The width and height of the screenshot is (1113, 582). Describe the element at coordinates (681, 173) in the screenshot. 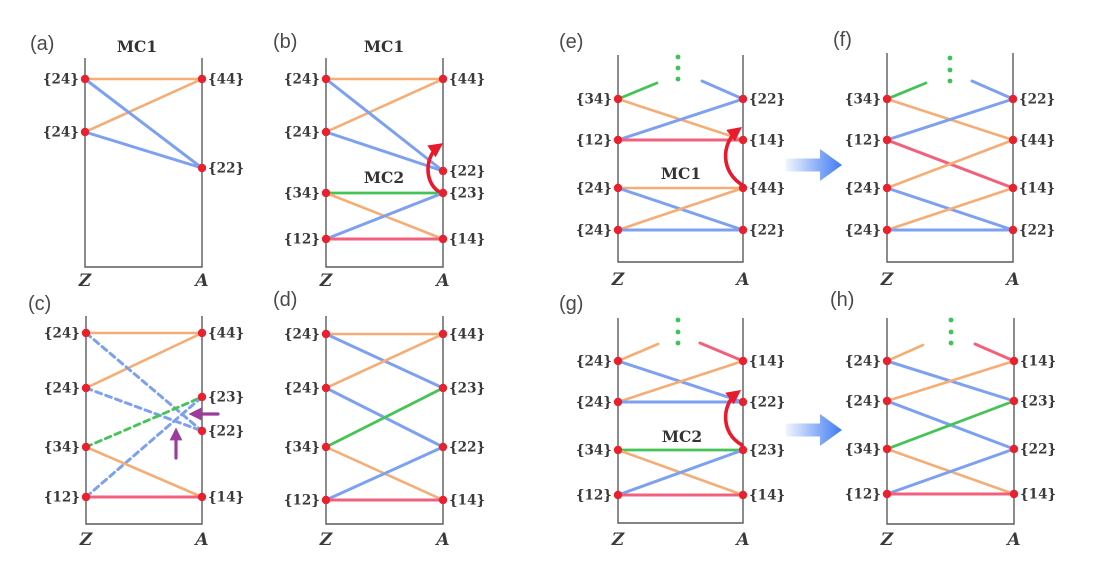

I see `panel-title: MC1` at that location.